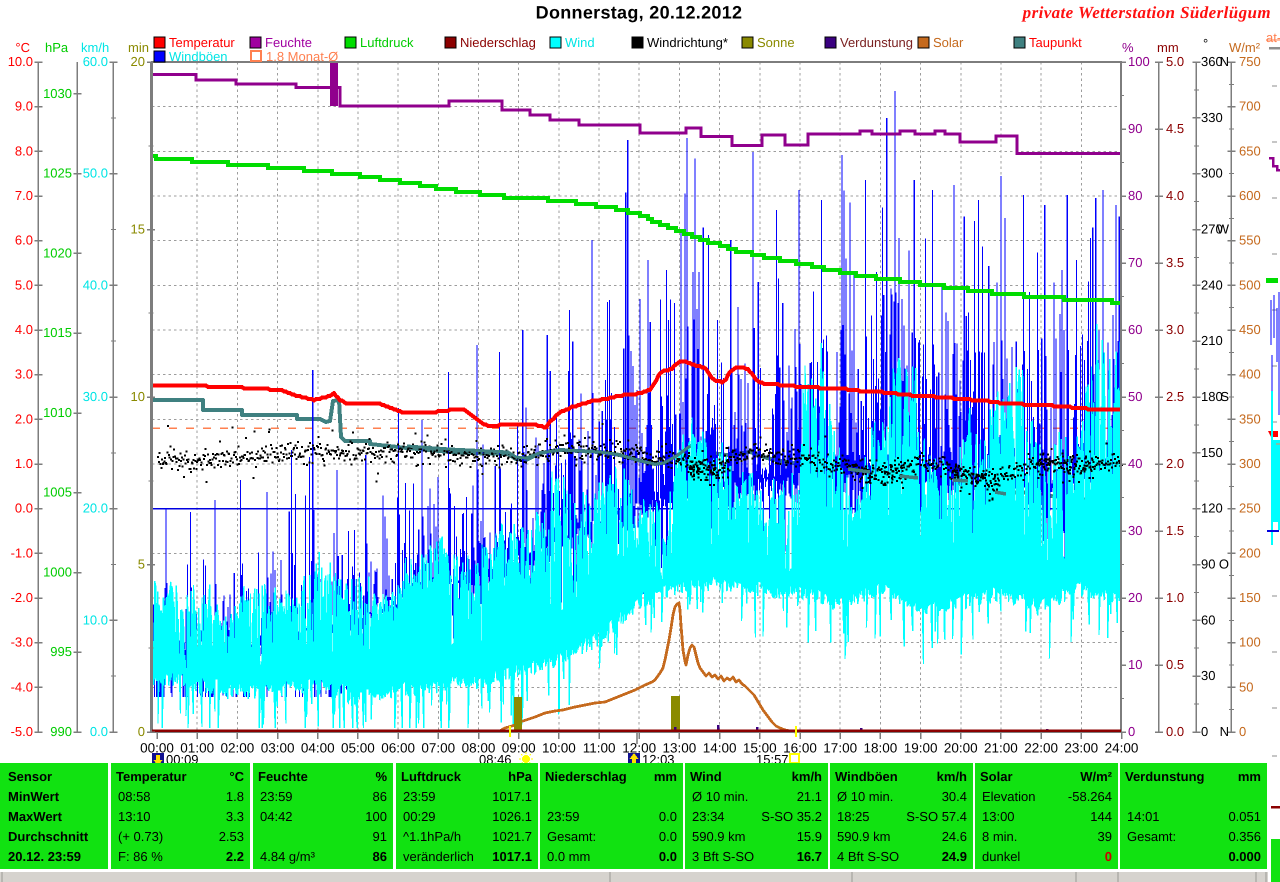 This screenshot has width=1280, height=882. Describe the element at coordinates (809, 856) in the screenshot. I see `svg-text: 16.7` at that location.